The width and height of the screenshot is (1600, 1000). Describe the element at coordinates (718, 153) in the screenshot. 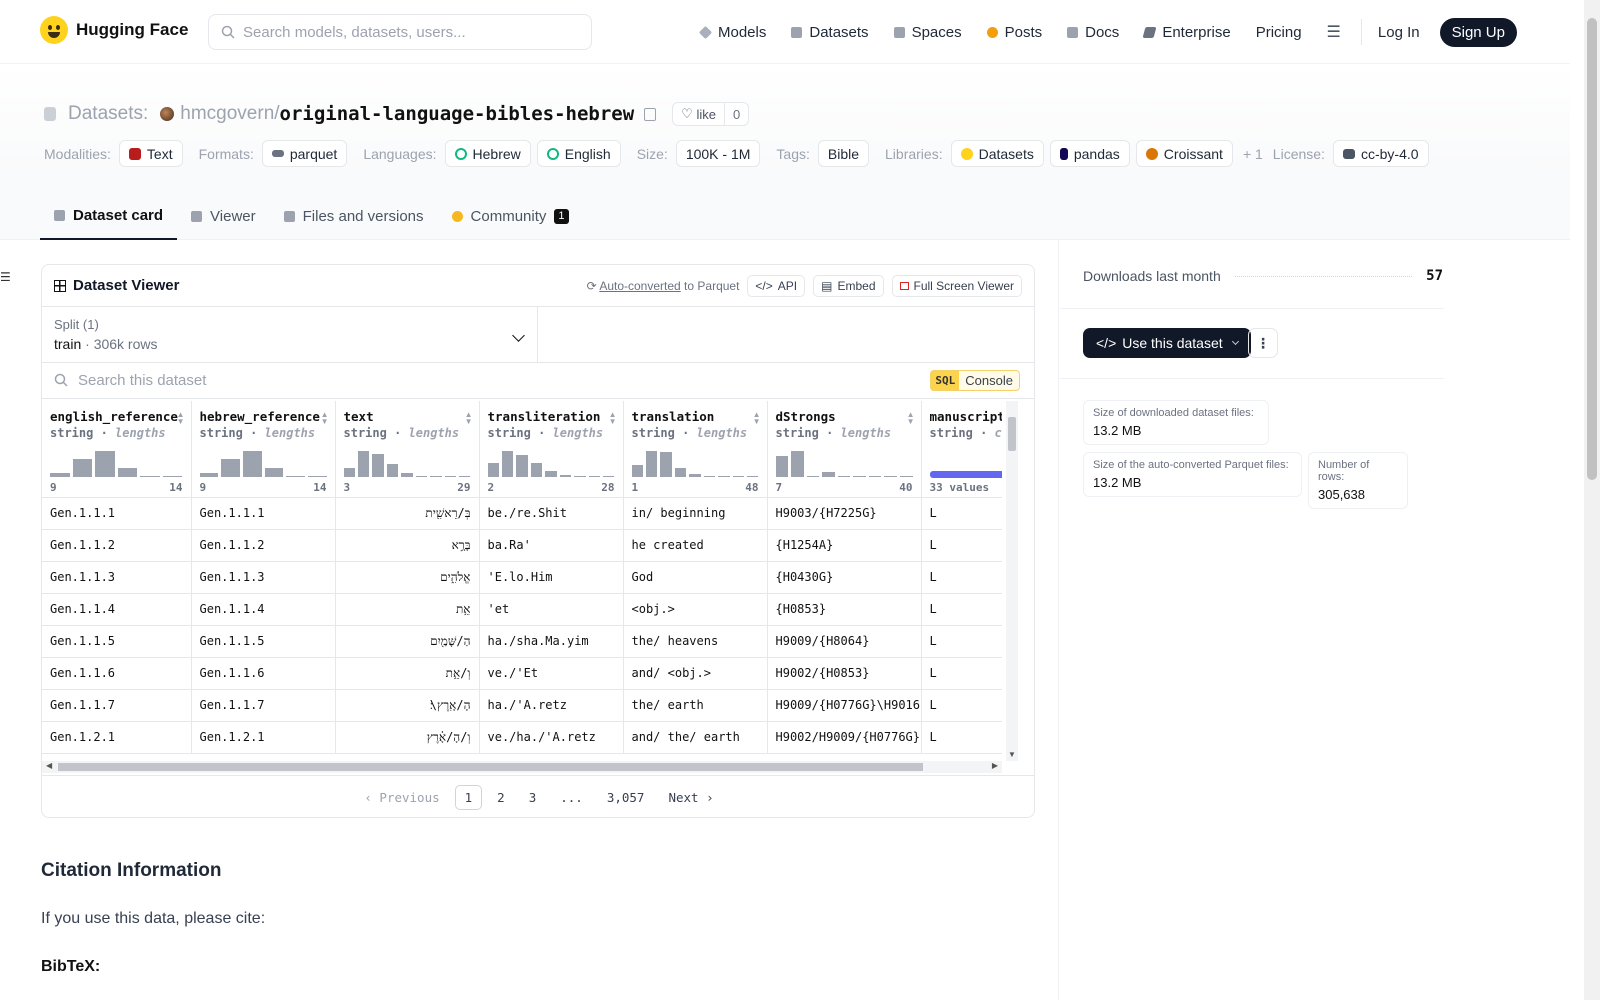

I see `tag-size: 100K - 1M` at that location.